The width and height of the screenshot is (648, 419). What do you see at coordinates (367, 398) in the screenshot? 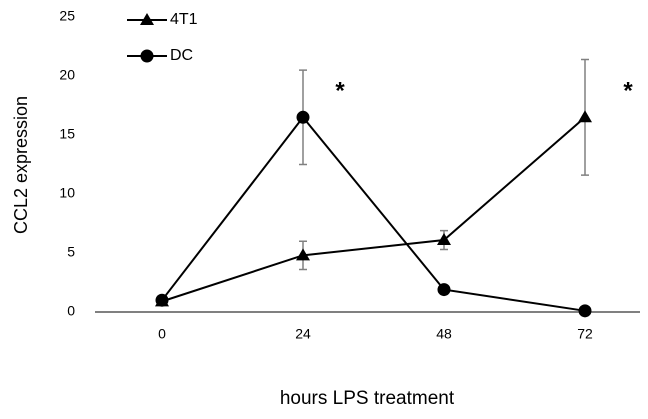
I see `x-axis-label: hours LPS treatment` at bounding box center [367, 398].